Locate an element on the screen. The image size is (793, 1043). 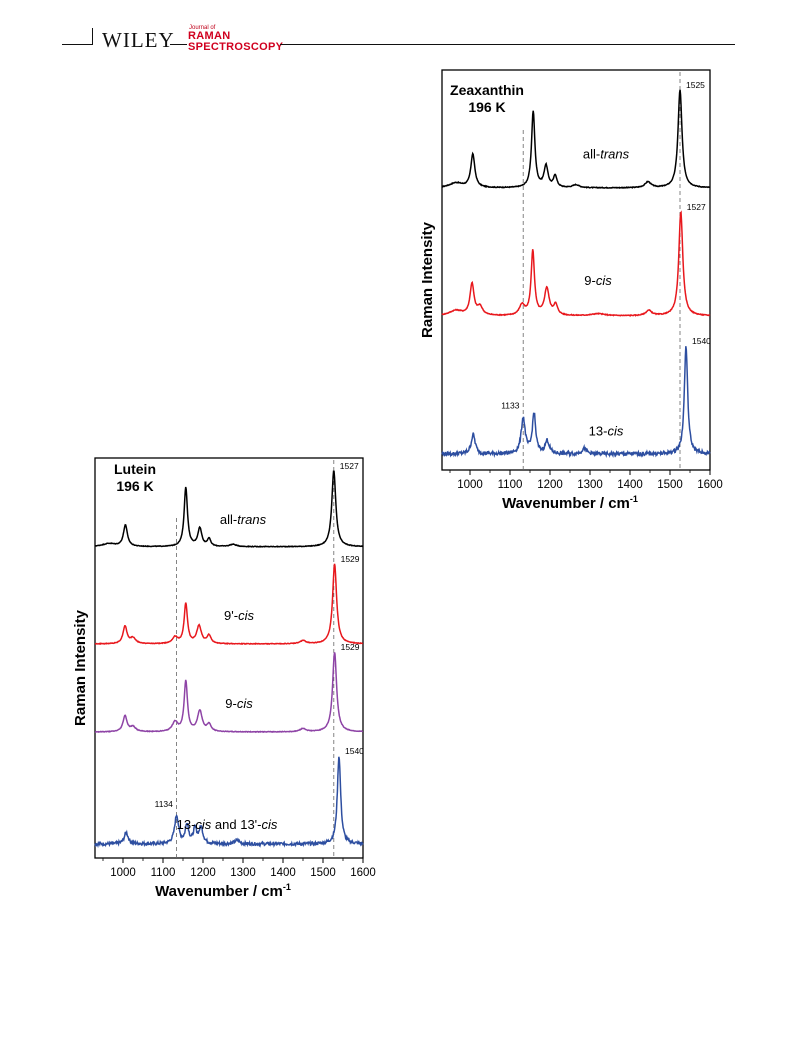
peak-label-1133: 1133 is located at coordinates (510, 406).